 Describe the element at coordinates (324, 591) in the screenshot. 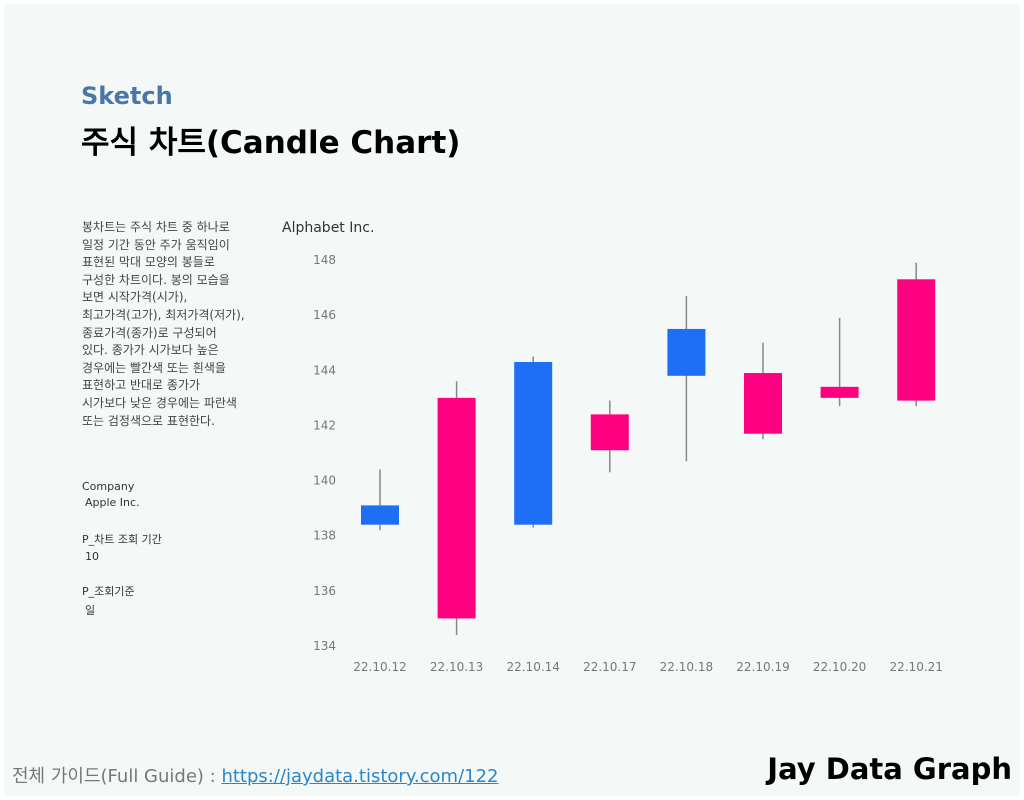

I see `y-tick-label: 136` at that location.